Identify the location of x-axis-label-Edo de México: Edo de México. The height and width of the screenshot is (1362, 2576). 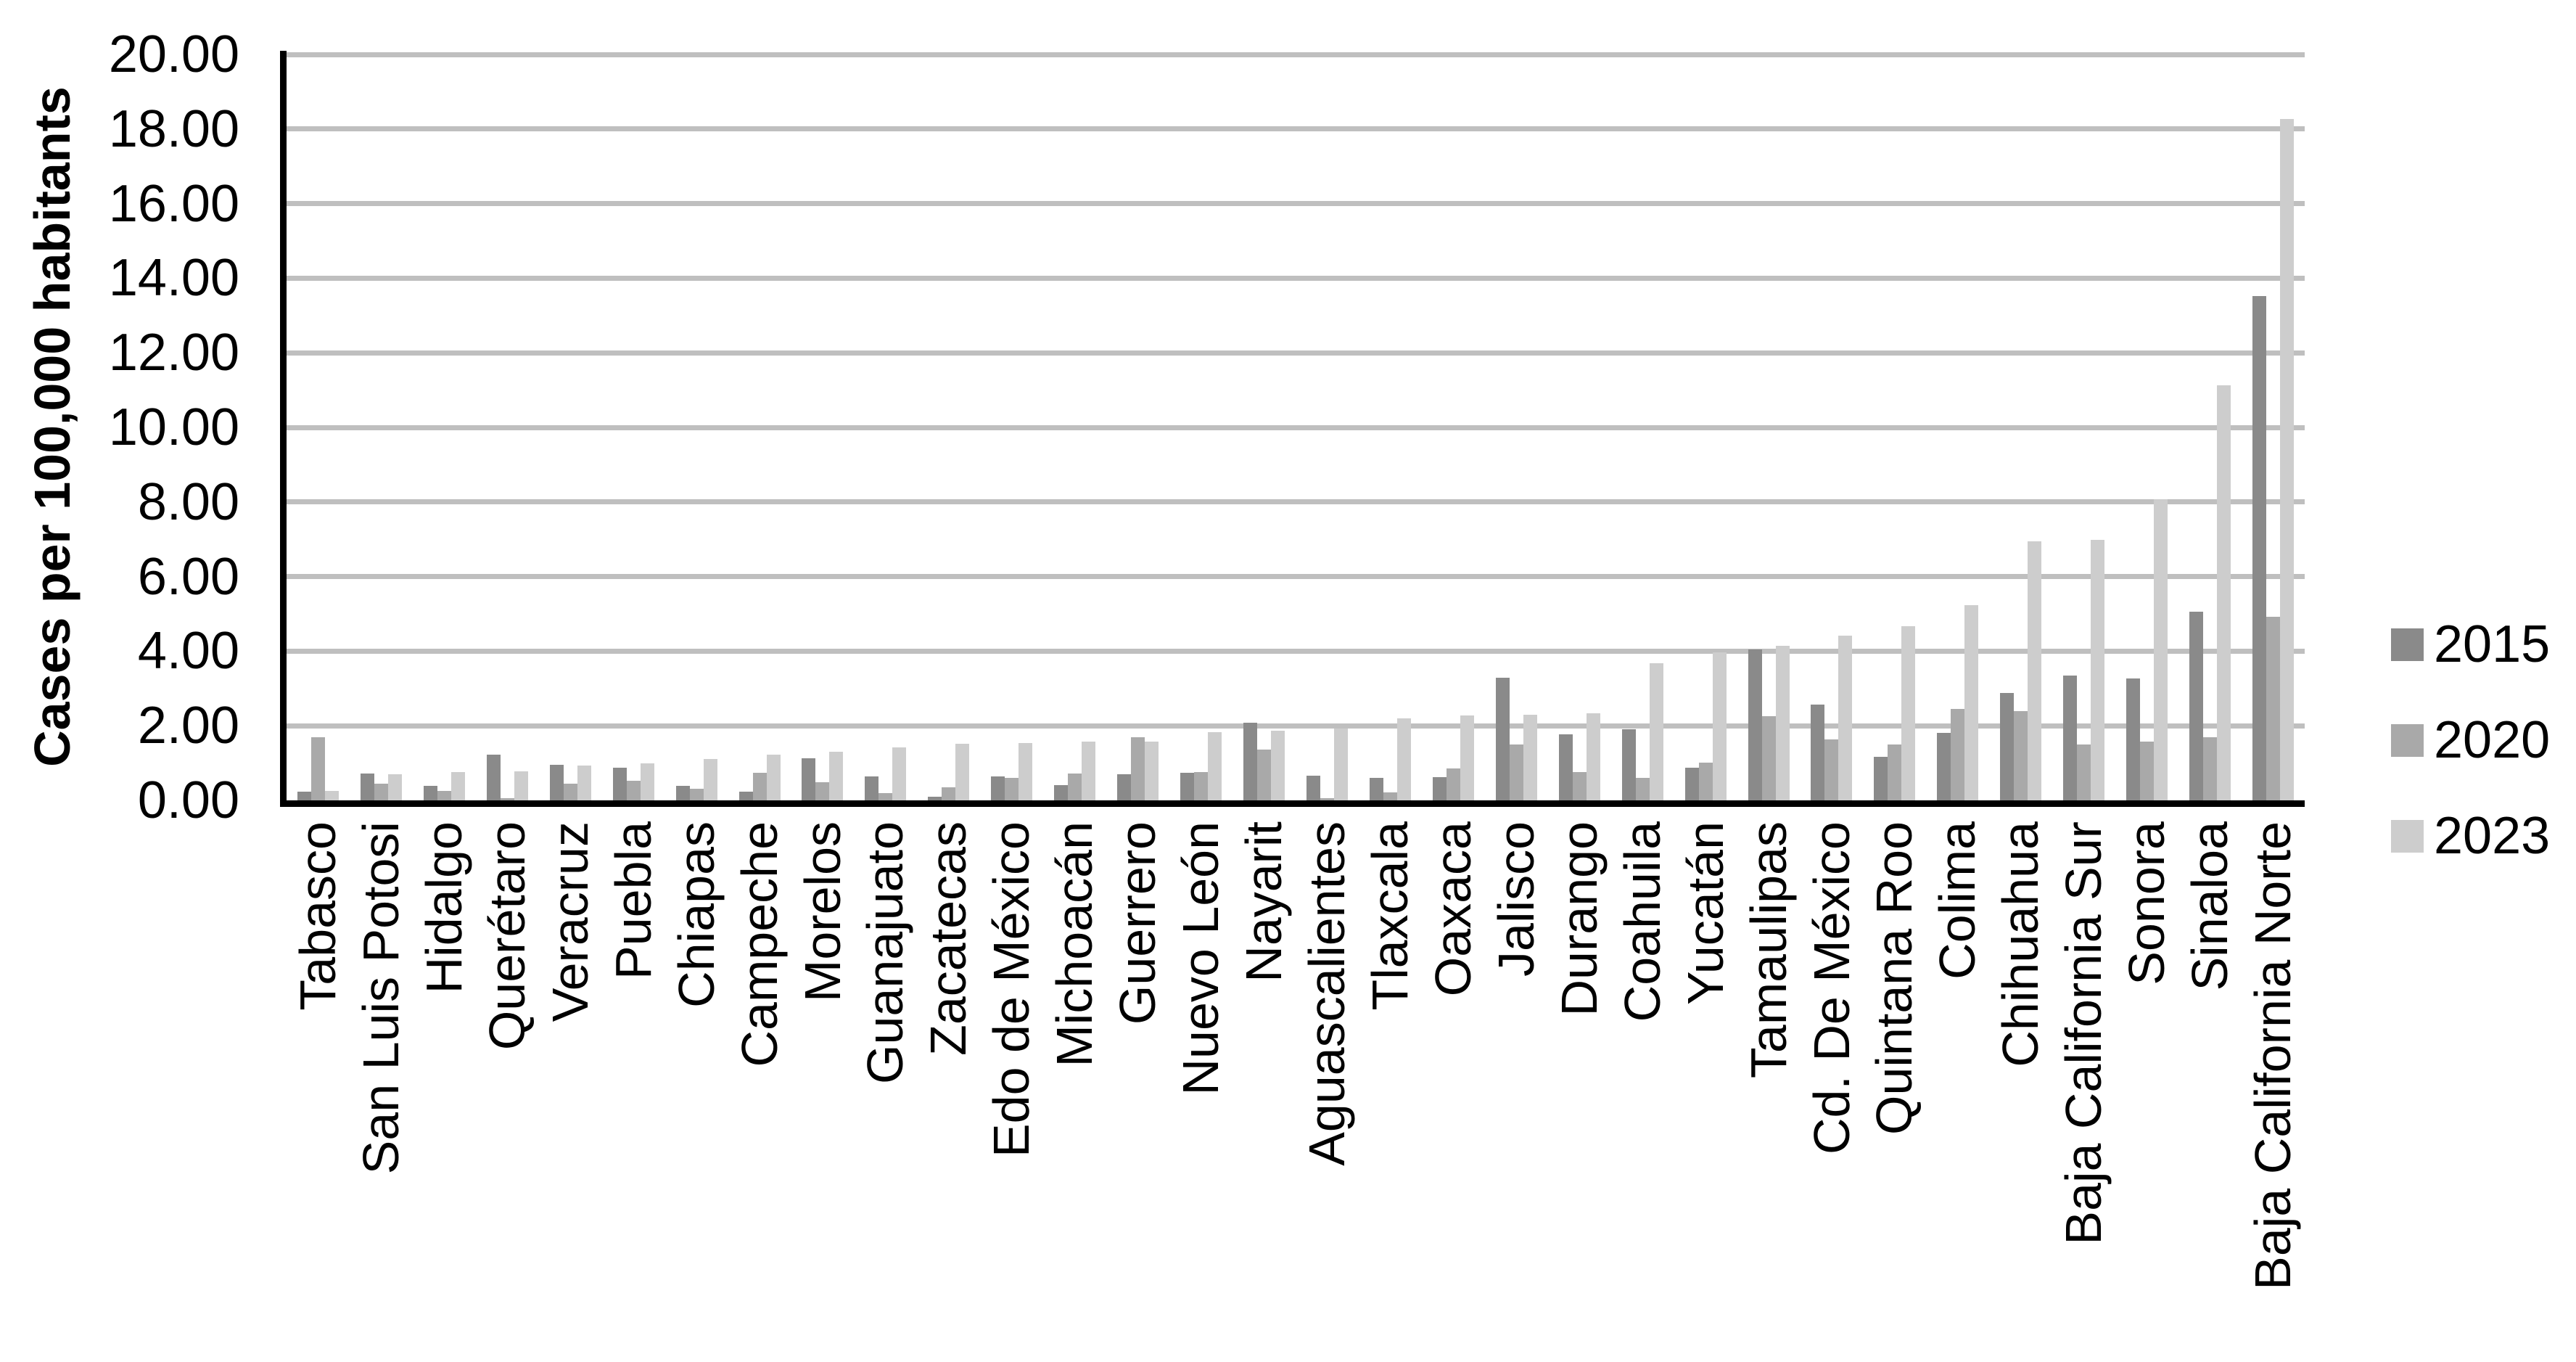
(1011, 989).